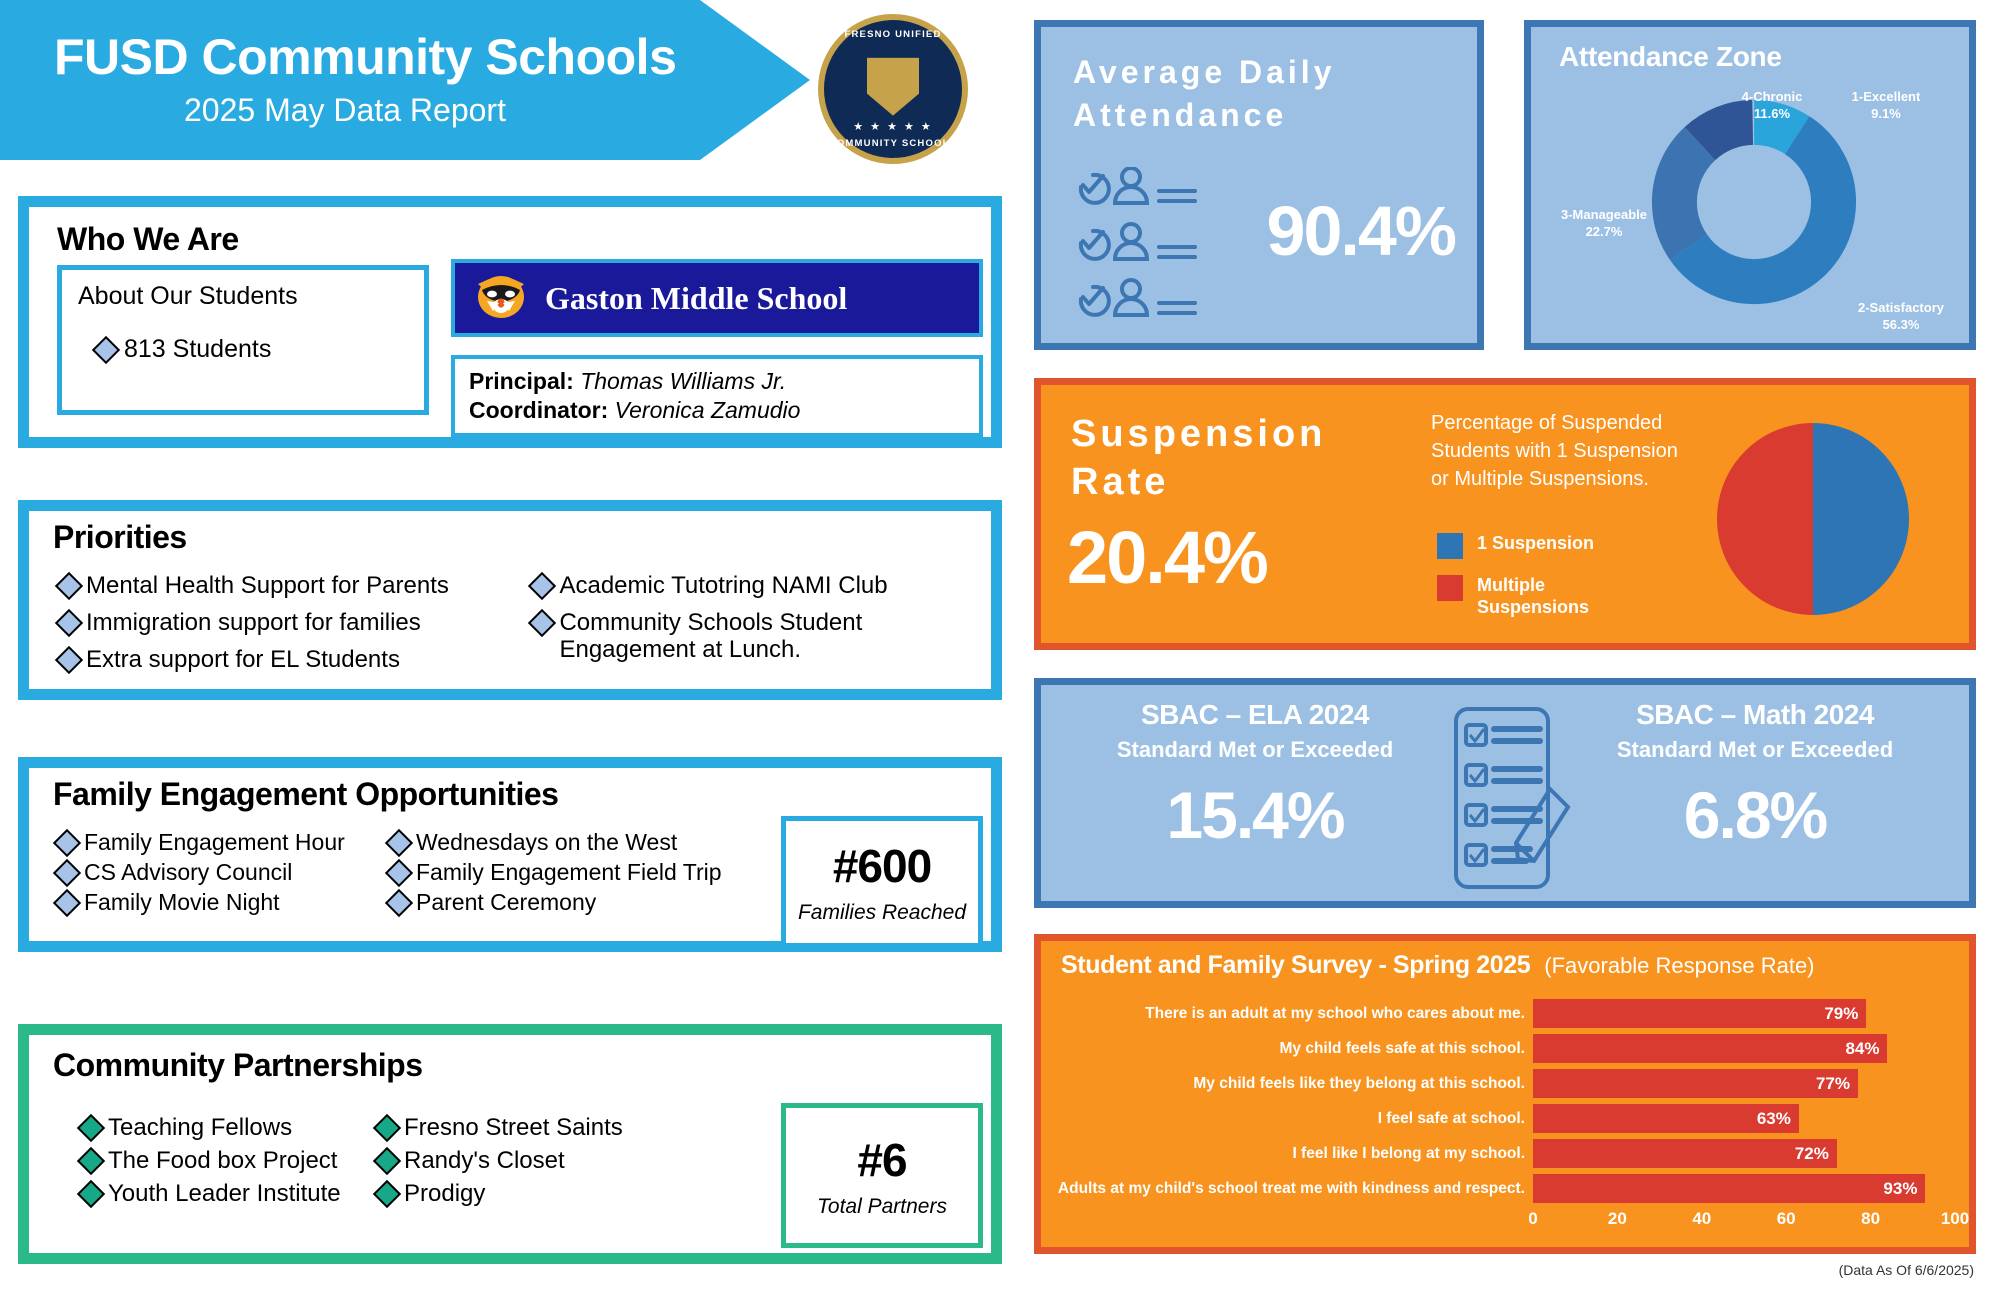  I want to click on bar-fill: 93%, so click(1729, 1188).